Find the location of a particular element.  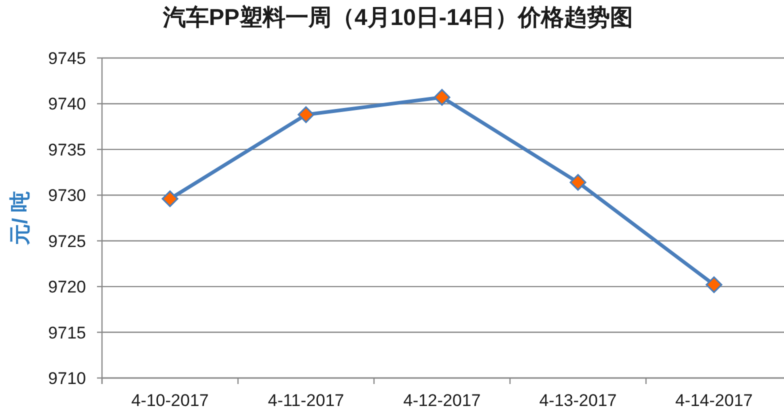

xtick: 4-10-2017 is located at coordinates (170, 400).